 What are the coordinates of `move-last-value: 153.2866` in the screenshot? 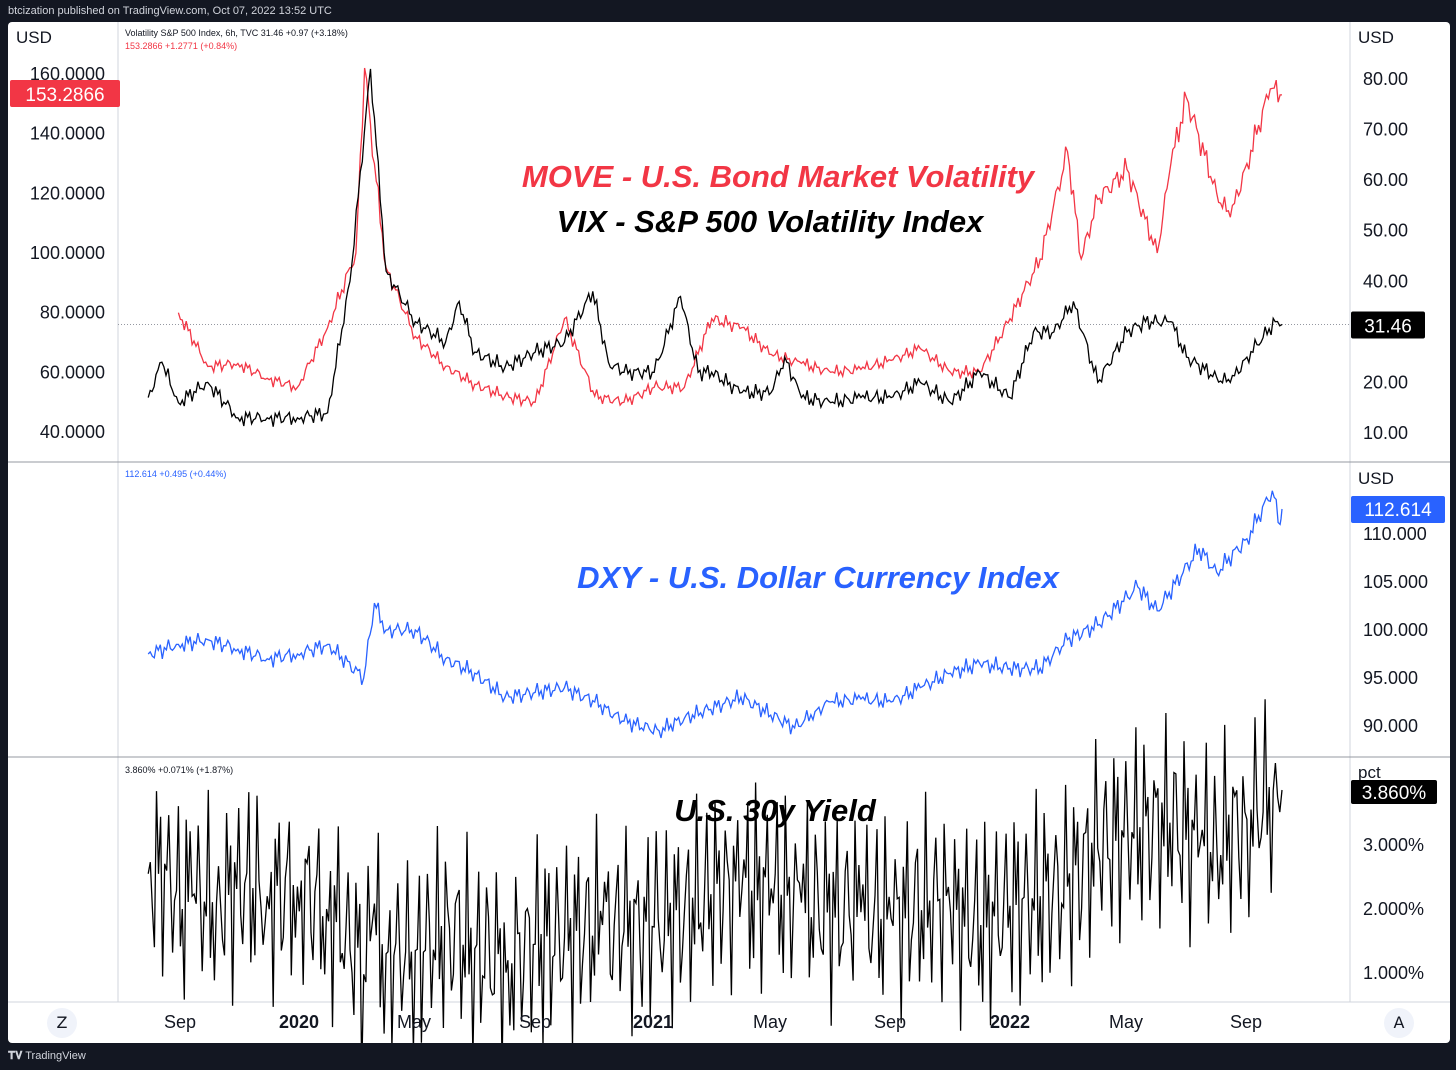 It's located at (64, 95).